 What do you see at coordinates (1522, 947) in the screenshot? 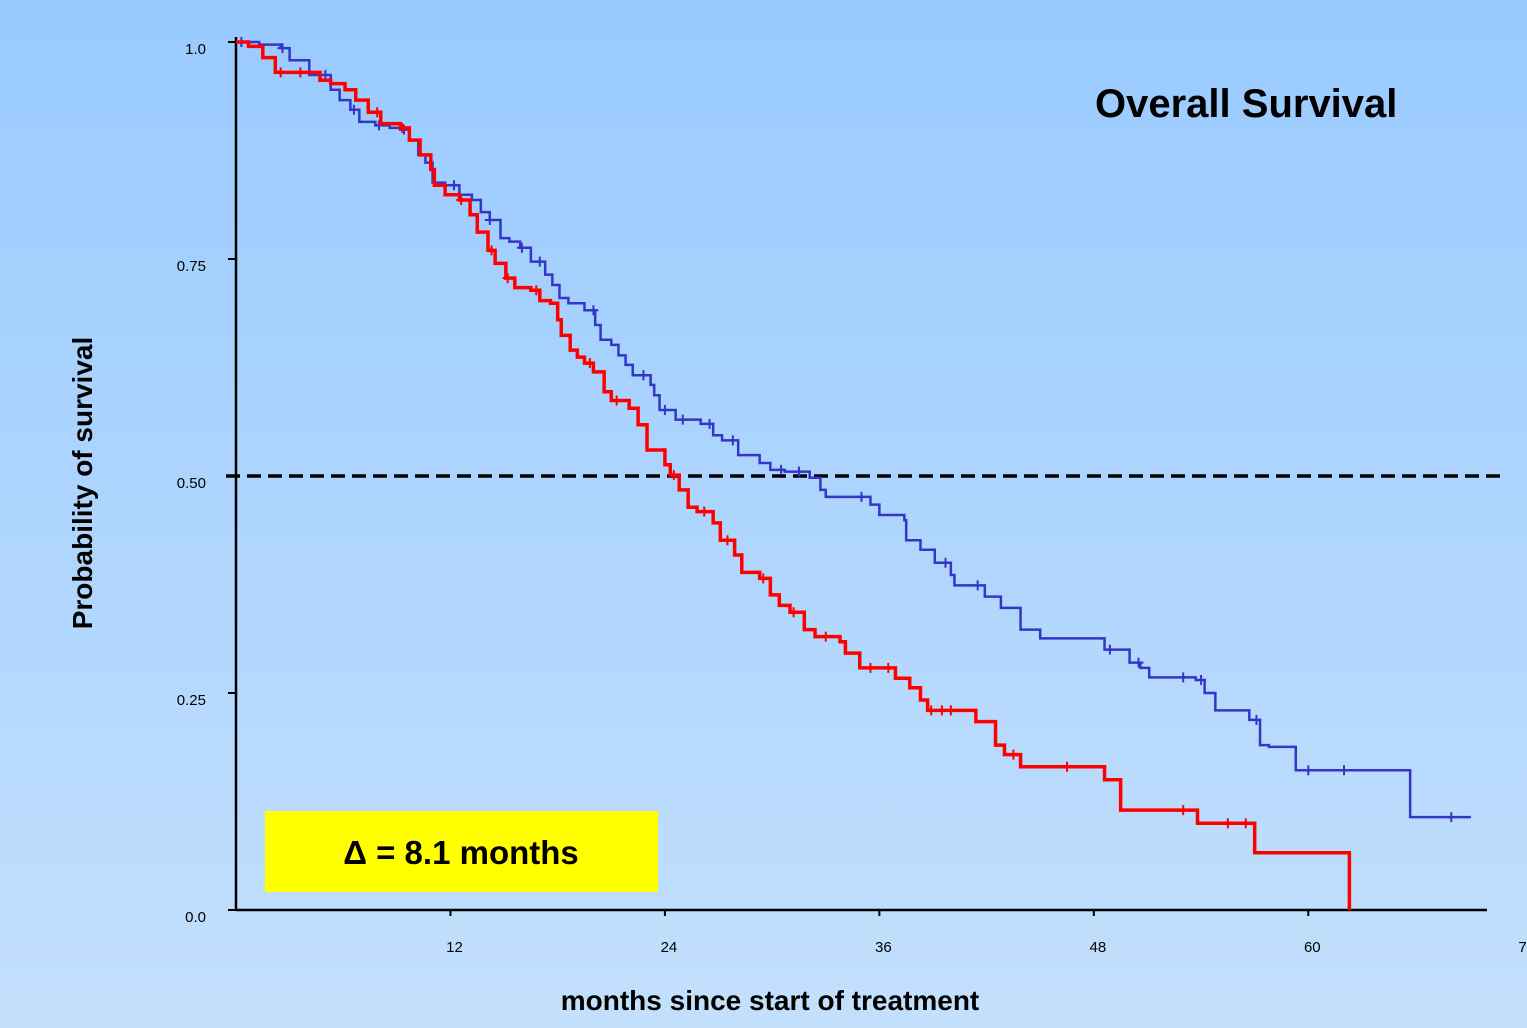
I see `x-tick-label: 72` at bounding box center [1522, 947].